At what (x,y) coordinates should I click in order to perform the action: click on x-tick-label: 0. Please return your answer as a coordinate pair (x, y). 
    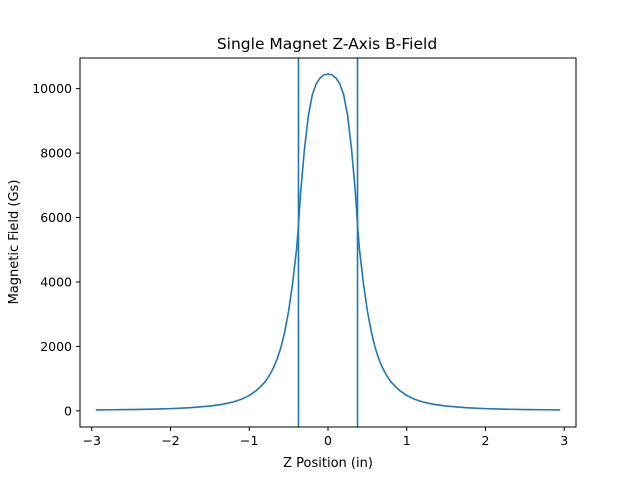
    Looking at the image, I should click on (328, 440).